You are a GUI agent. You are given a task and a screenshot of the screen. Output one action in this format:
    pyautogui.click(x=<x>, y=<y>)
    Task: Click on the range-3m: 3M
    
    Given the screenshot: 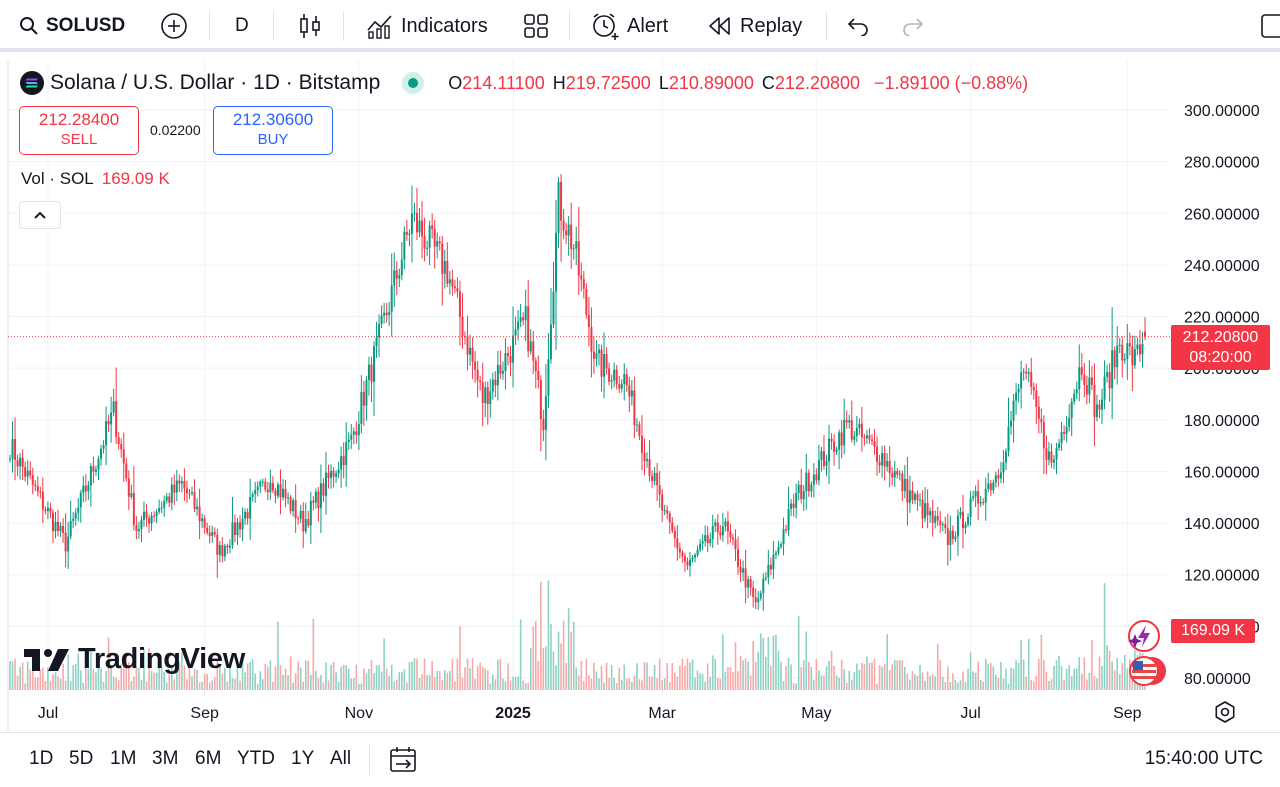 What is the action you would take?
    pyautogui.click(x=165, y=758)
    